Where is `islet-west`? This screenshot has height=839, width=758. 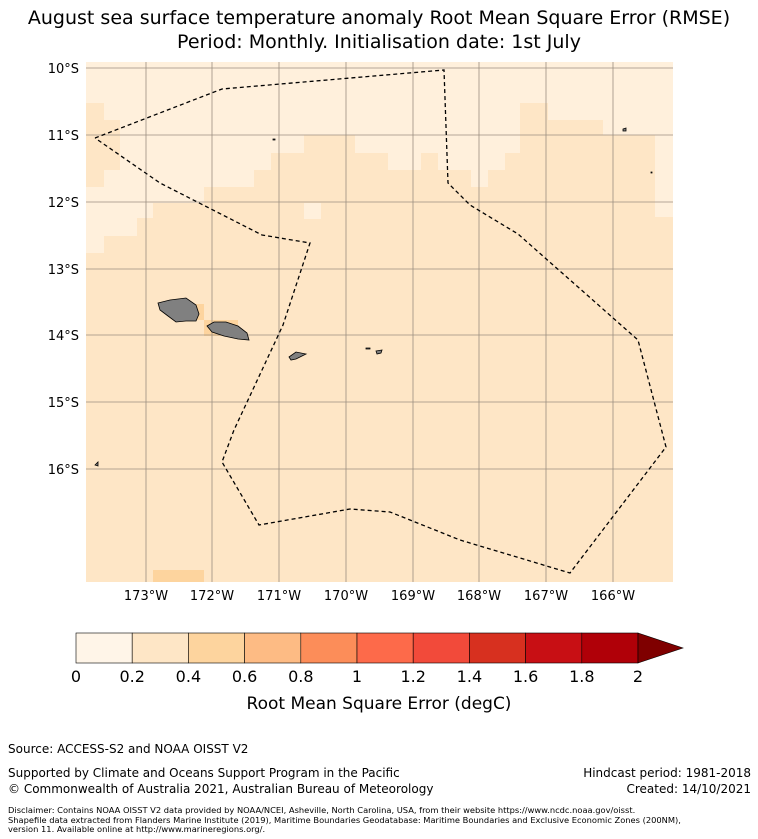 islet-west is located at coordinates (96, 464).